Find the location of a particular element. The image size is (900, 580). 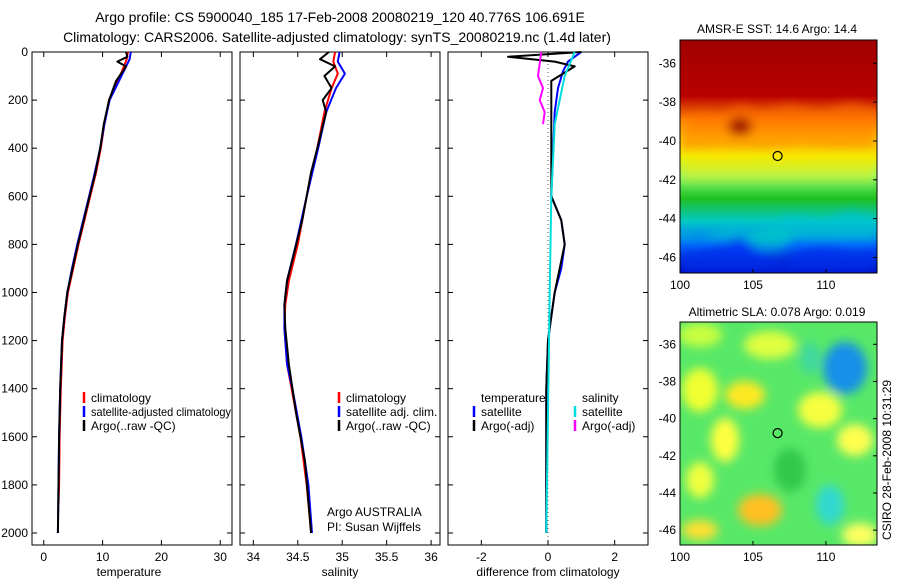

legend-label-temp-argo: Argo(-adj) is located at coordinates (507, 426).